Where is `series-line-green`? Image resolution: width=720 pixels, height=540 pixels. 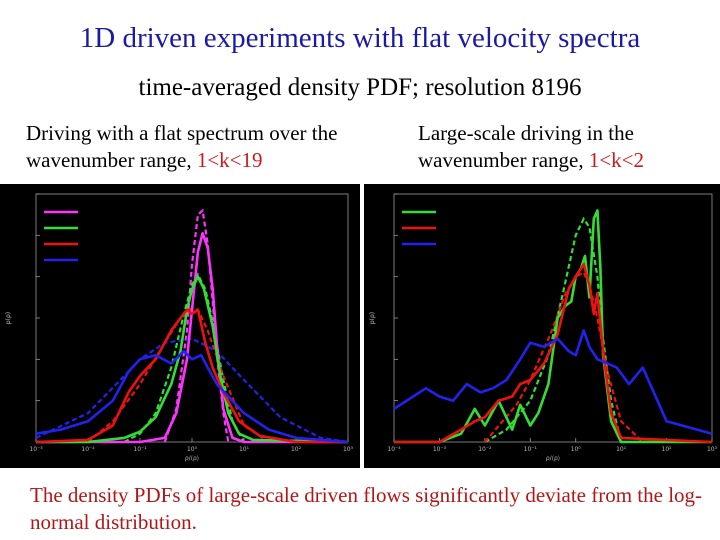 series-line-green is located at coordinates (192, 359).